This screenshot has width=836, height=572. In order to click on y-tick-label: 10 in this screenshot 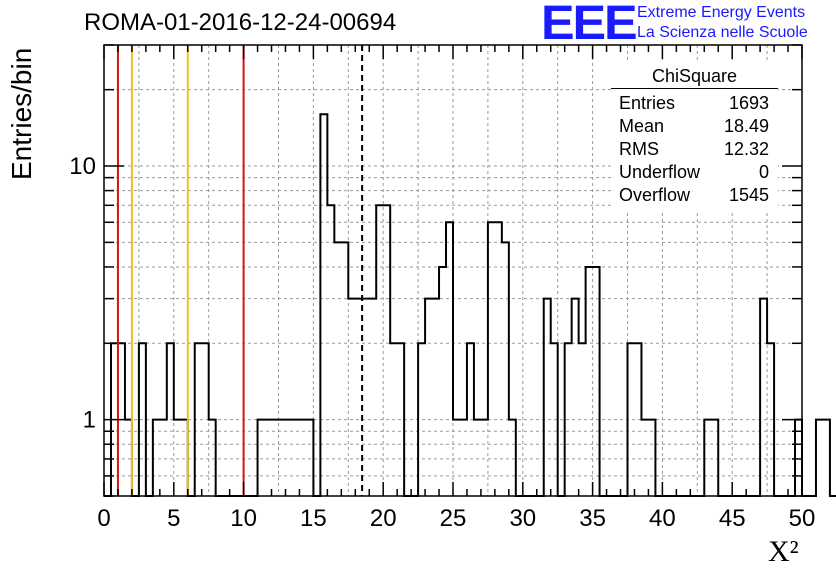, I will do `click(82, 166)`.